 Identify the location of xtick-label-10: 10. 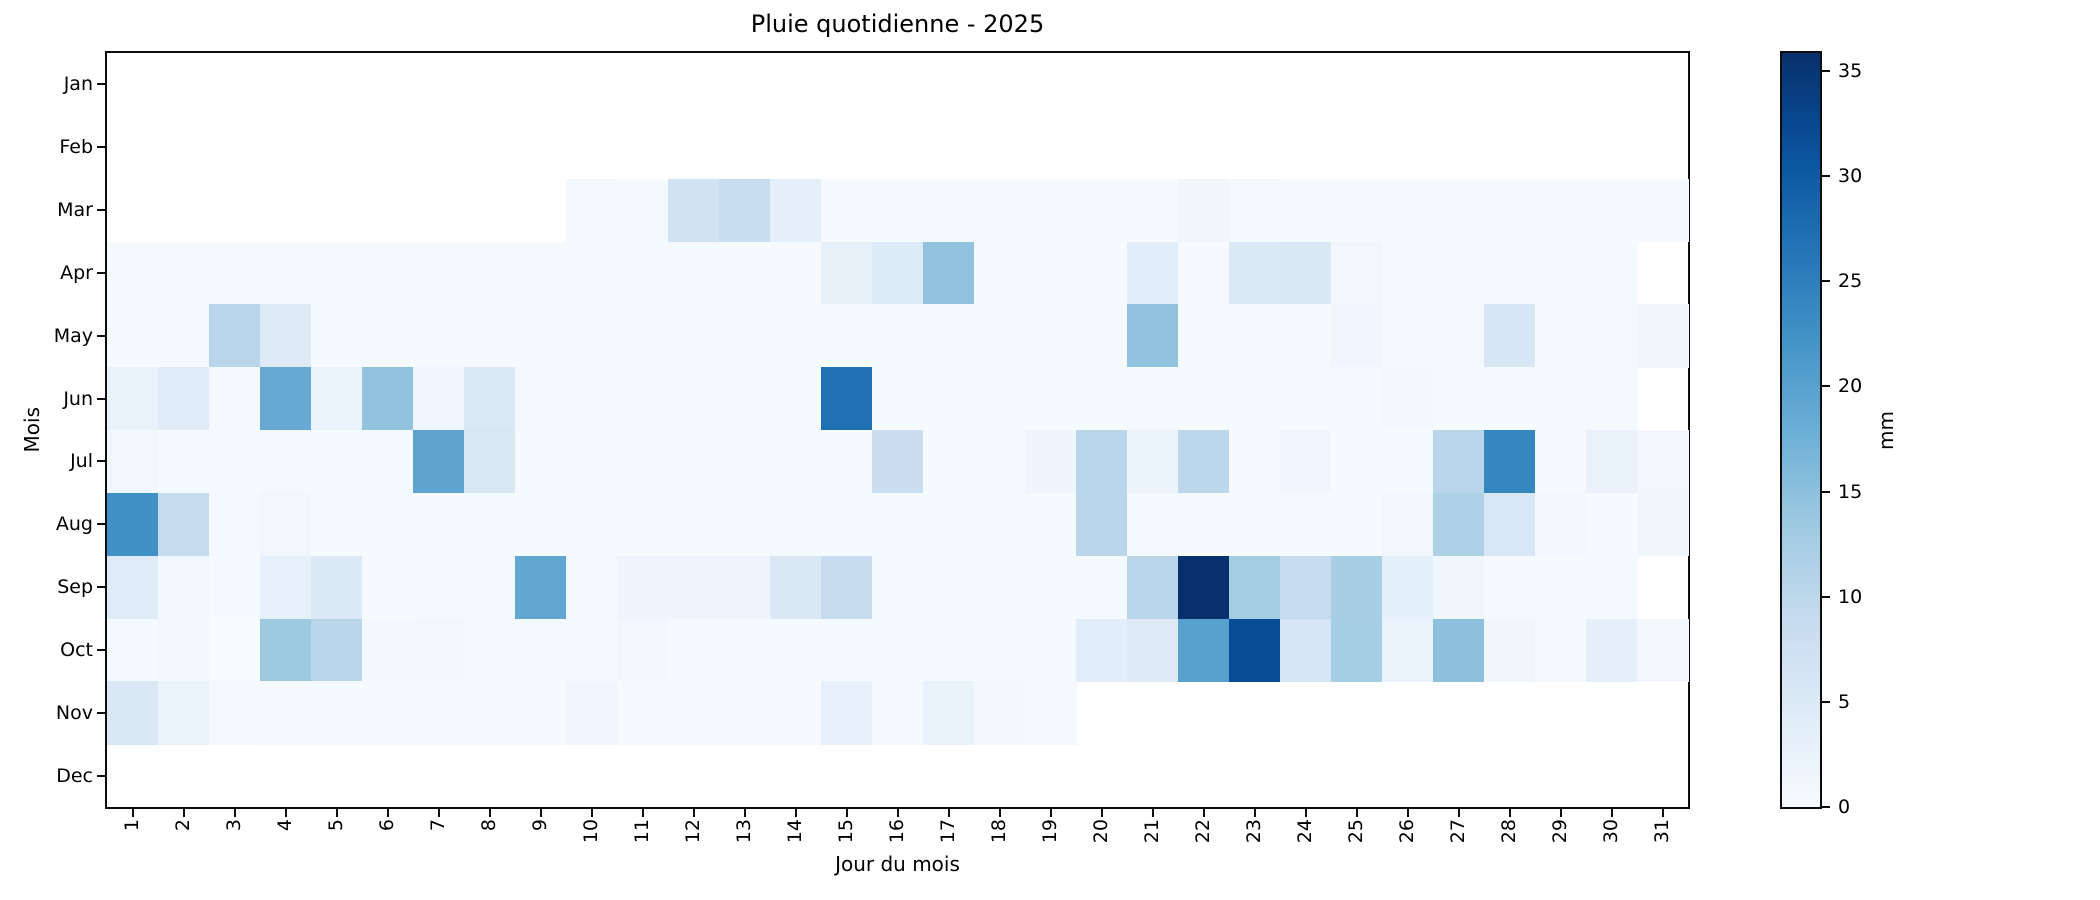
(590, 831).